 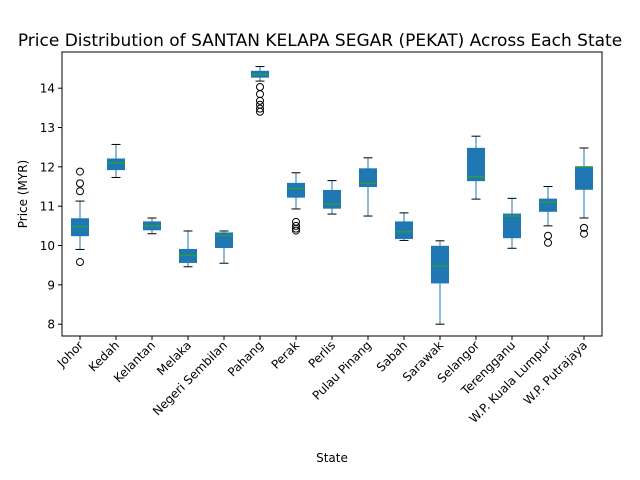 I want to click on y-tick-label: 13, so click(x=47, y=128).